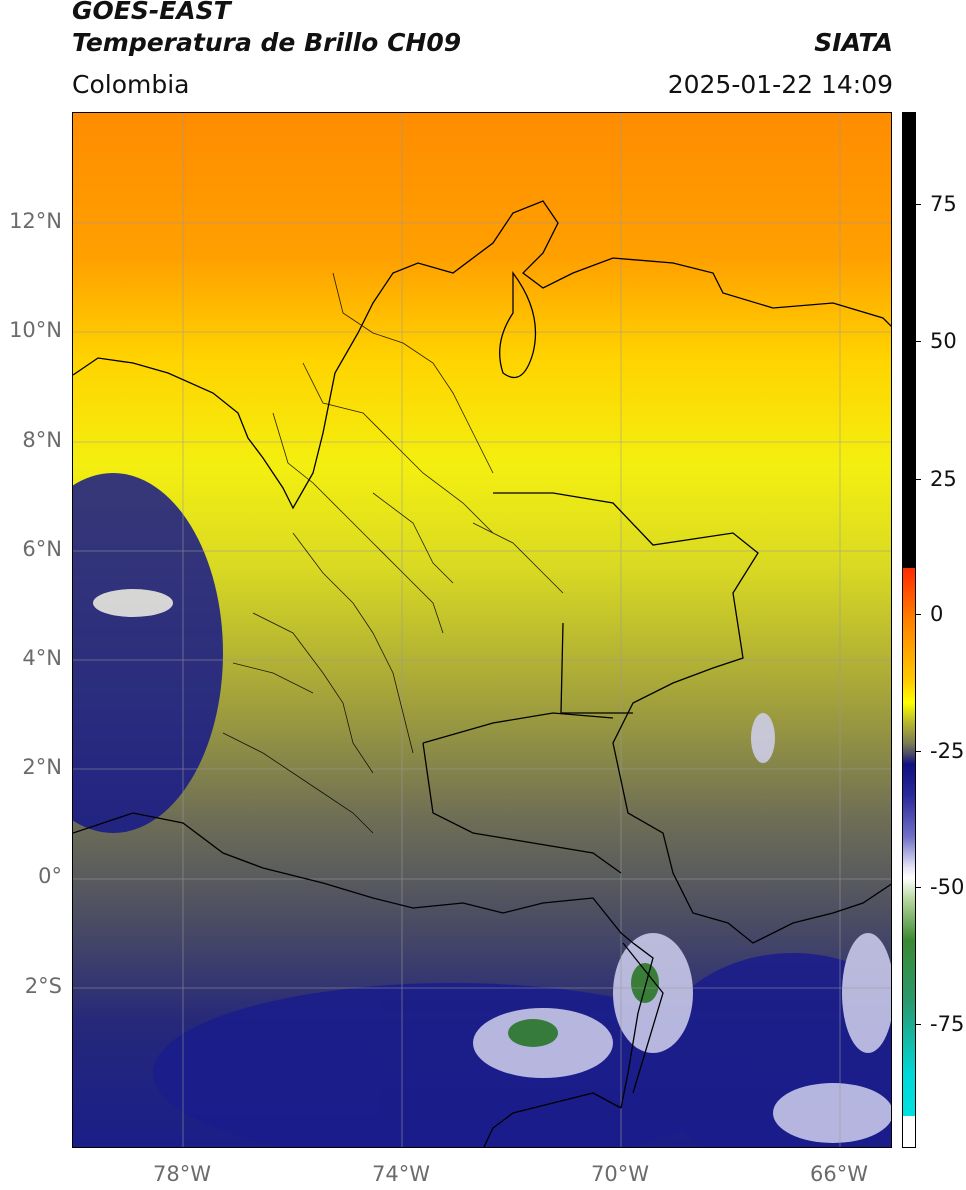  Describe the element at coordinates (947, 1024) in the screenshot. I see `colorbar-tick-label: -75` at that location.